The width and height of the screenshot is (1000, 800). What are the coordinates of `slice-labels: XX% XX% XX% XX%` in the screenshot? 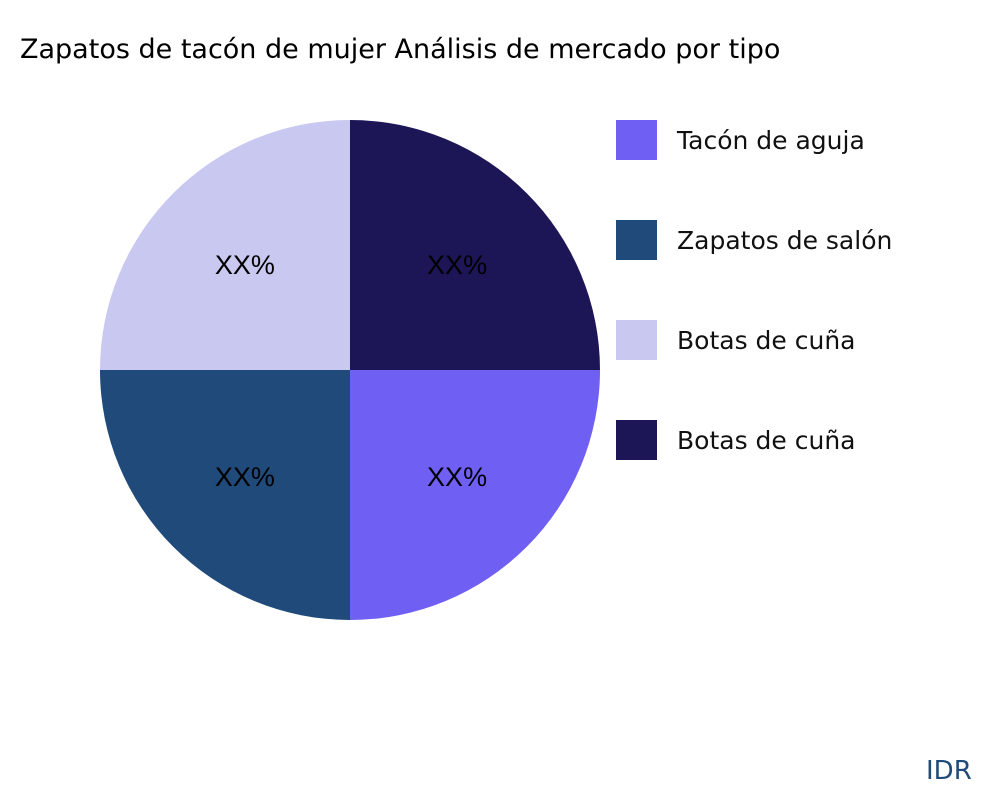 It's located at (351, 371).